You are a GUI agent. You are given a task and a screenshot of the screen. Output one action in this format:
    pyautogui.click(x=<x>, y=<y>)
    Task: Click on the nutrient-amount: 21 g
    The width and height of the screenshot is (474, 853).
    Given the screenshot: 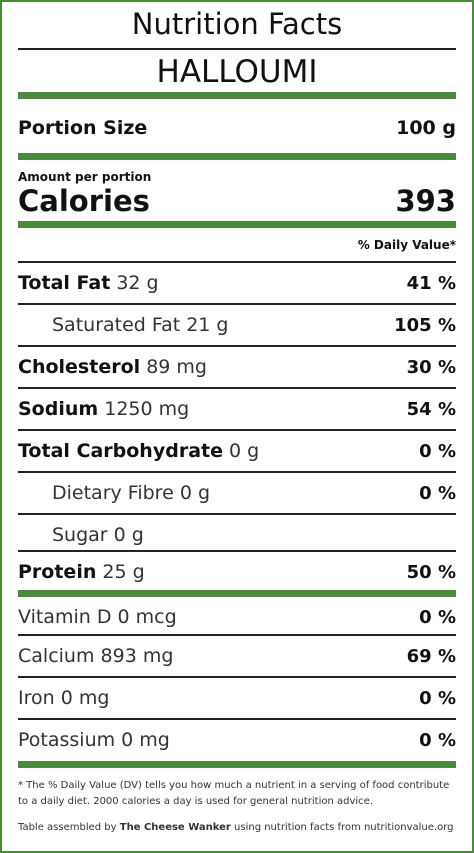 What is the action you would take?
    pyautogui.click(x=207, y=325)
    